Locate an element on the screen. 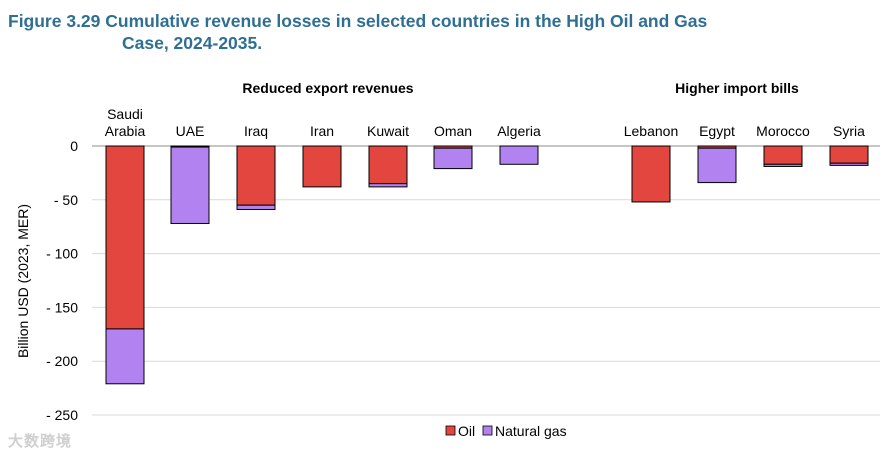 Image resolution: width=884 pixels, height=462 pixels. y-axis-label: Billion USD (2023, MER) is located at coordinates (23, 281).